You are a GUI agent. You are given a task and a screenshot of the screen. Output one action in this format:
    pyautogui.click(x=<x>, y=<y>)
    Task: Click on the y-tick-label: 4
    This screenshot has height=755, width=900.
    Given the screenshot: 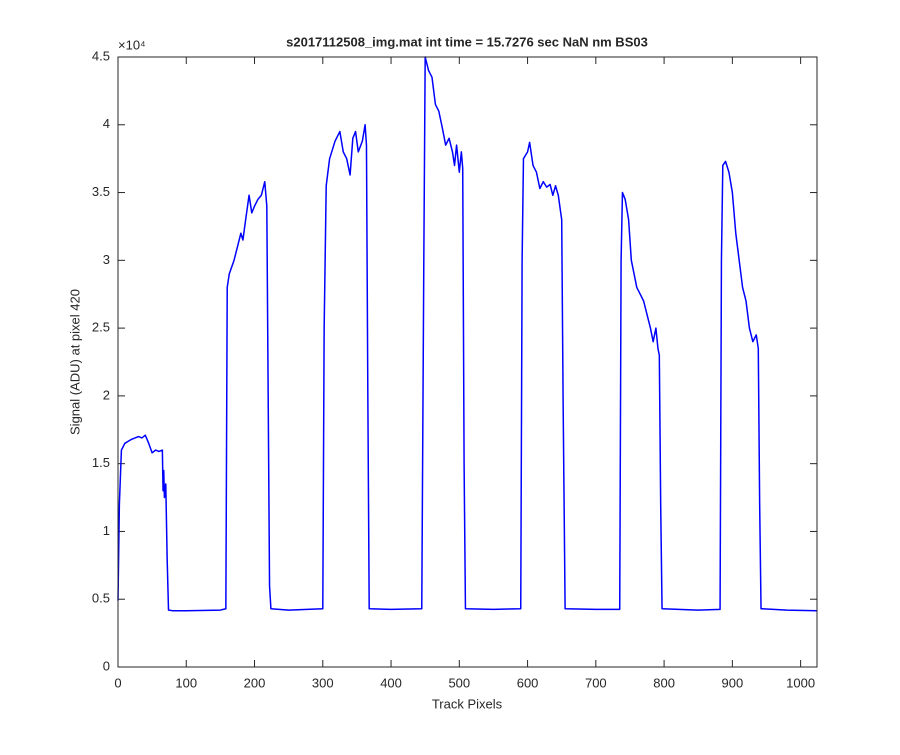 What is the action you would take?
    pyautogui.click(x=106, y=123)
    